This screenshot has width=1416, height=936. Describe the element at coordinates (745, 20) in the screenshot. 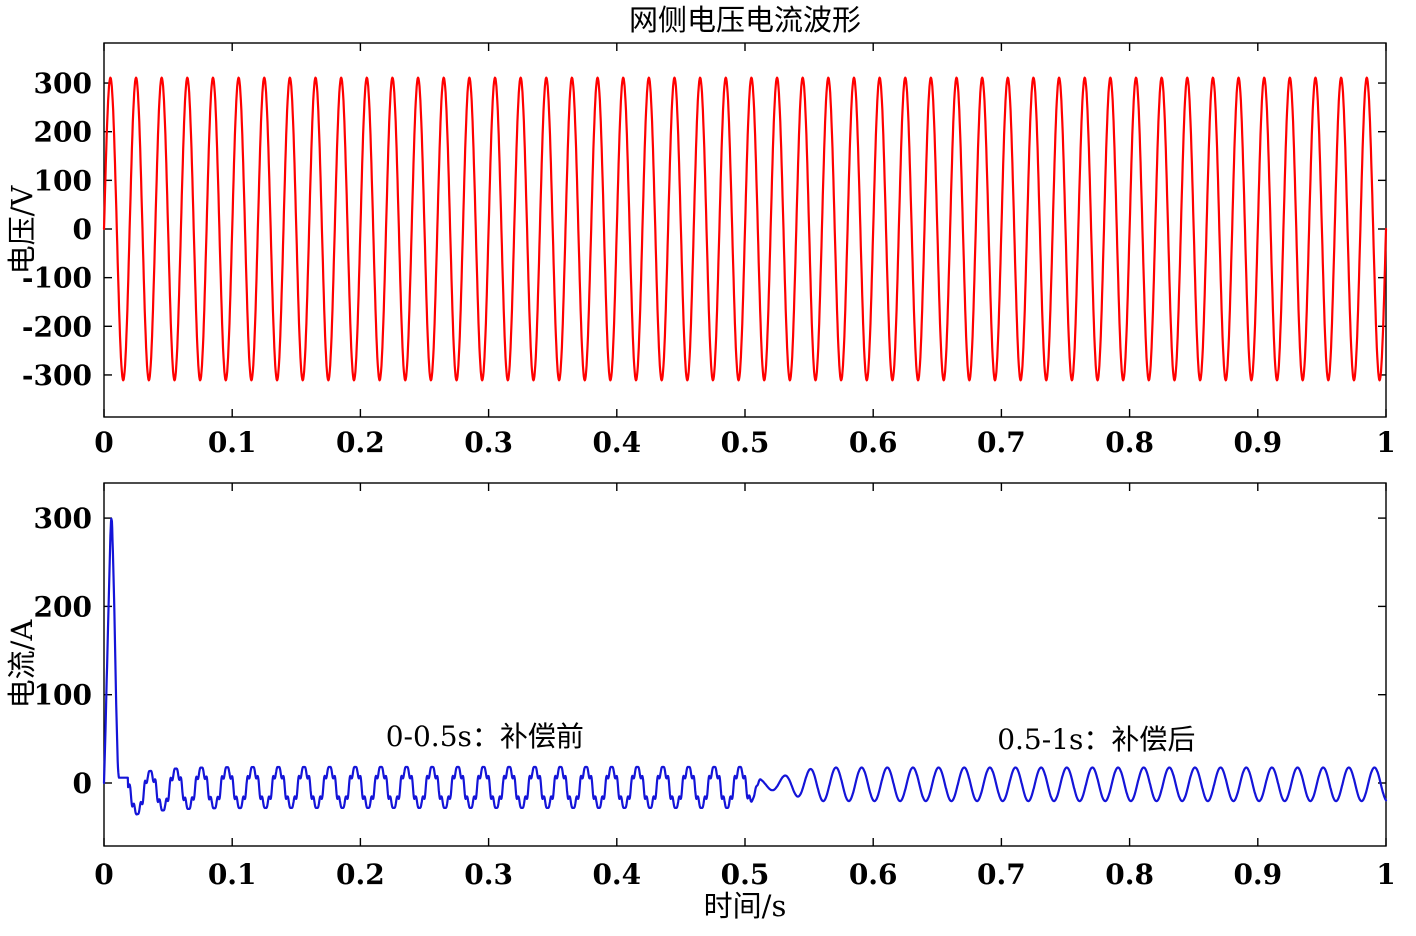

I see `plot-title: 网侧电压电流波形` at that location.